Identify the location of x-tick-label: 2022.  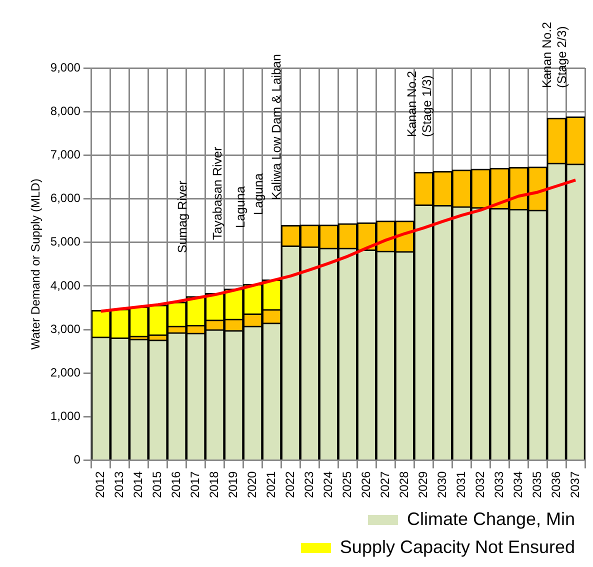
(290, 484).